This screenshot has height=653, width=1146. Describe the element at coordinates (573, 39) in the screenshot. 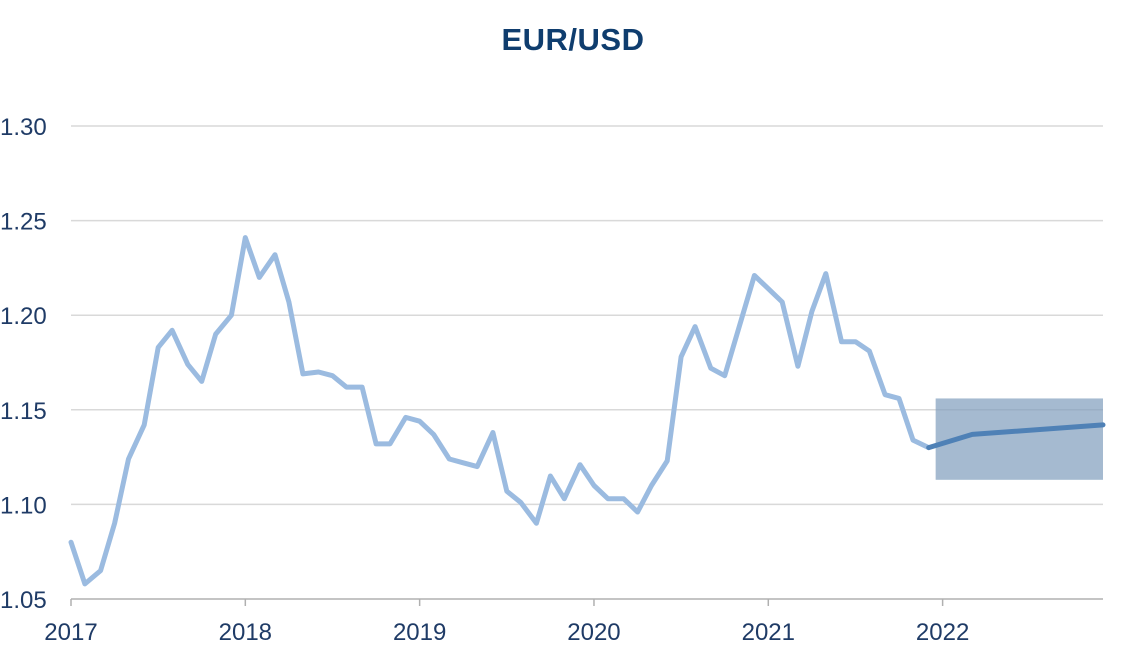

I see `chart-title: EUR/USD` at that location.